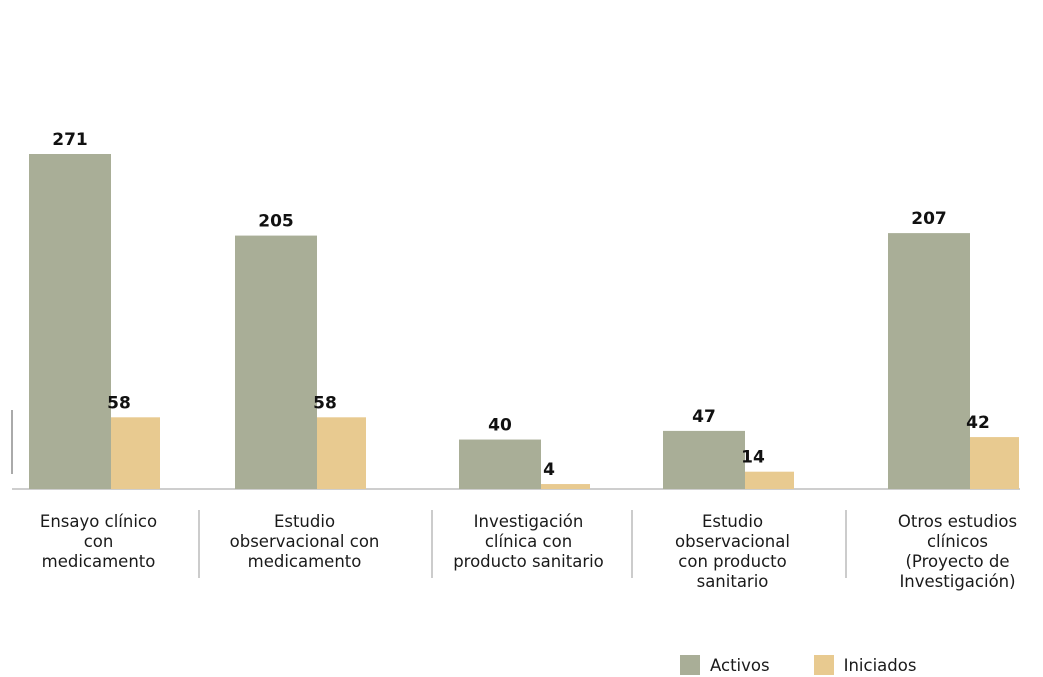 The height and width of the screenshot is (677, 1043). I want to click on legend-label-activos: Activos, so click(740, 665).